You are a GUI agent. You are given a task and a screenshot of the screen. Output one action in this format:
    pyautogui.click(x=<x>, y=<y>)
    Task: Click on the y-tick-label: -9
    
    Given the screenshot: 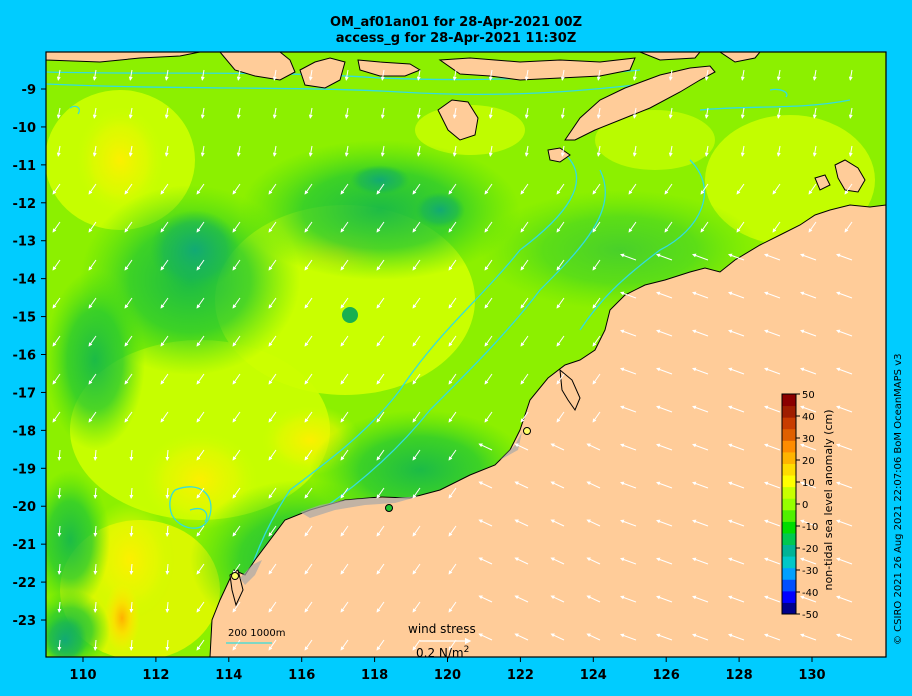 What is the action you would take?
    pyautogui.click(x=29, y=90)
    